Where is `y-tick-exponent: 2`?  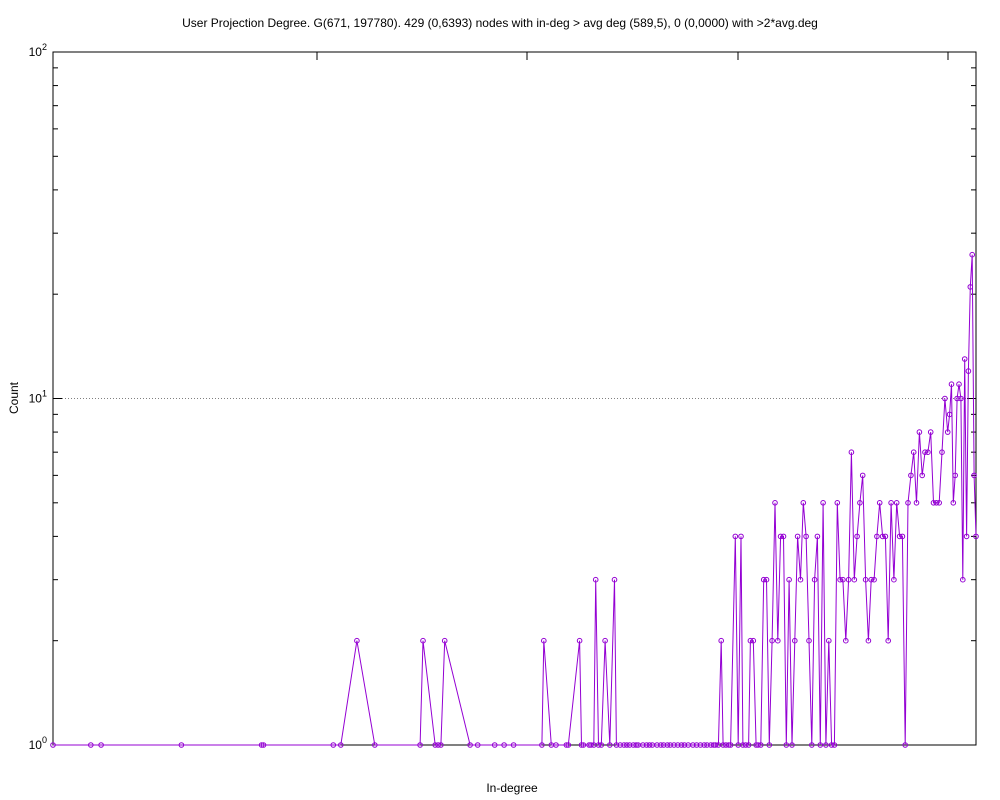 y-tick-exponent: 2 is located at coordinates (44, 47).